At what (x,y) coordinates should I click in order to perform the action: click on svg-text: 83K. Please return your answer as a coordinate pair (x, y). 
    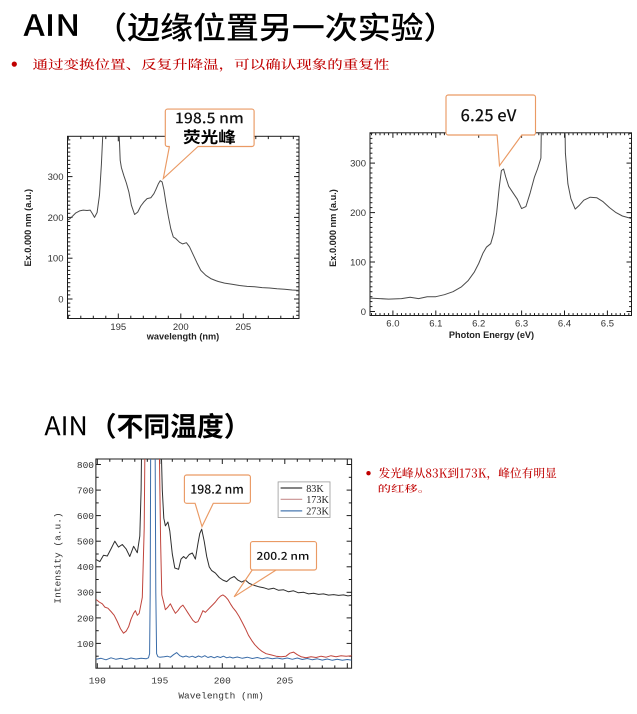
    Looking at the image, I should click on (315, 489).